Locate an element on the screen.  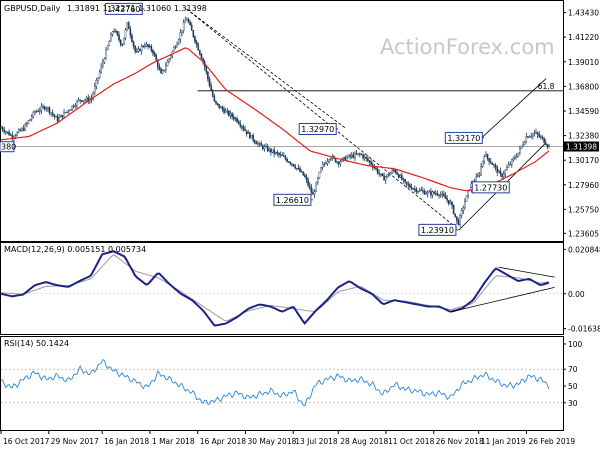
x-tick-label: 26 Nov 2018 is located at coordinates (460, 441).